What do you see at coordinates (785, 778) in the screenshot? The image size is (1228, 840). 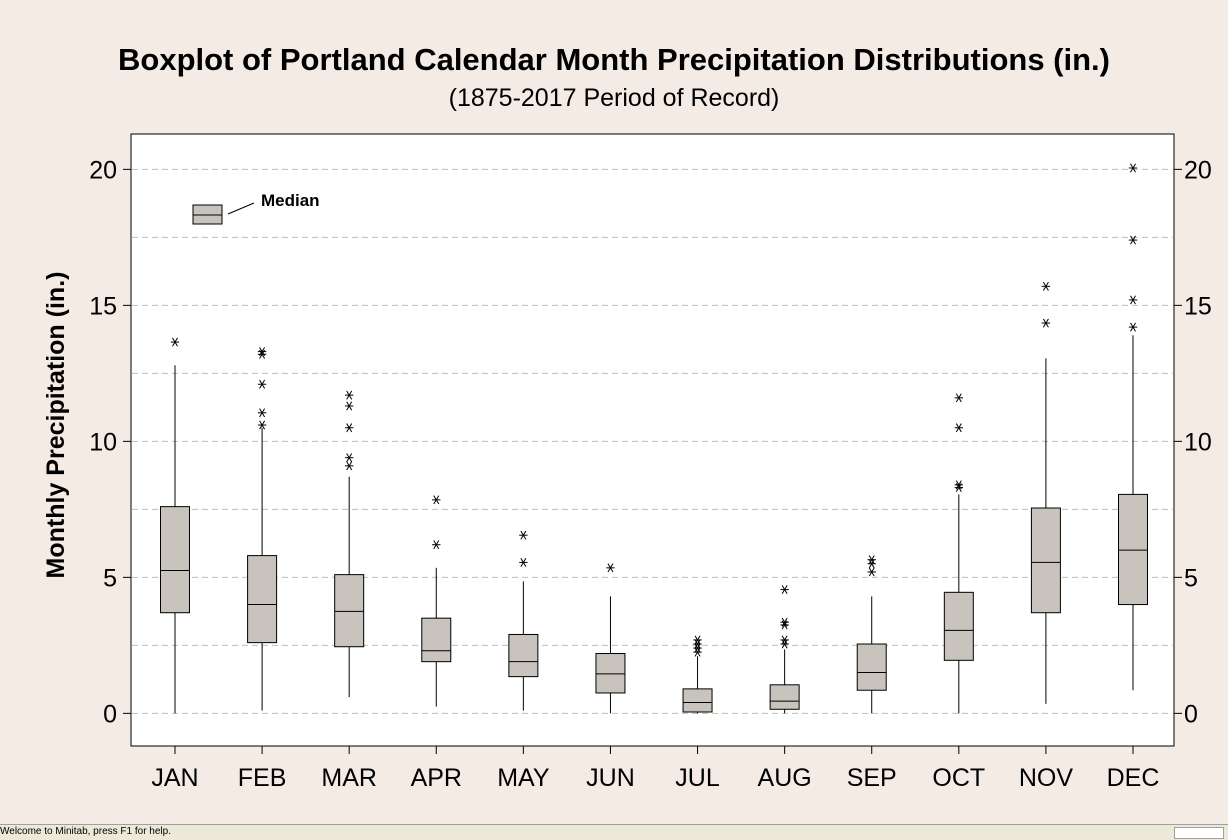 I see `x-tick-label: AUG` at bounding box center [785, 778].